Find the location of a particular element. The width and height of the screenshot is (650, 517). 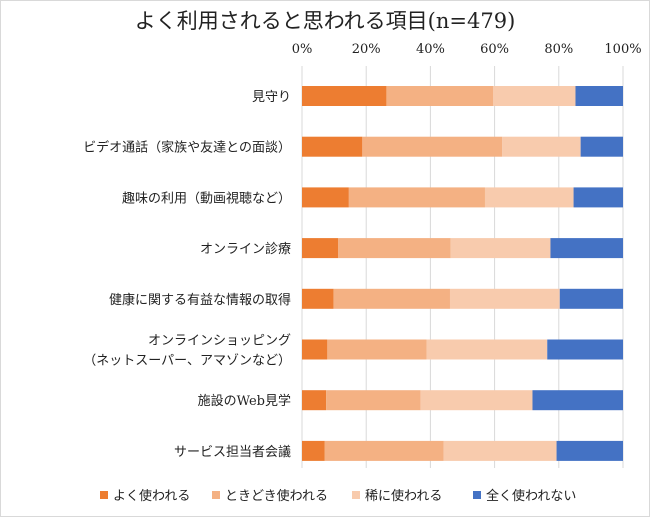

category-label: ビデオ通話（家族や友達との面談） is located at coordinates (187, 148).